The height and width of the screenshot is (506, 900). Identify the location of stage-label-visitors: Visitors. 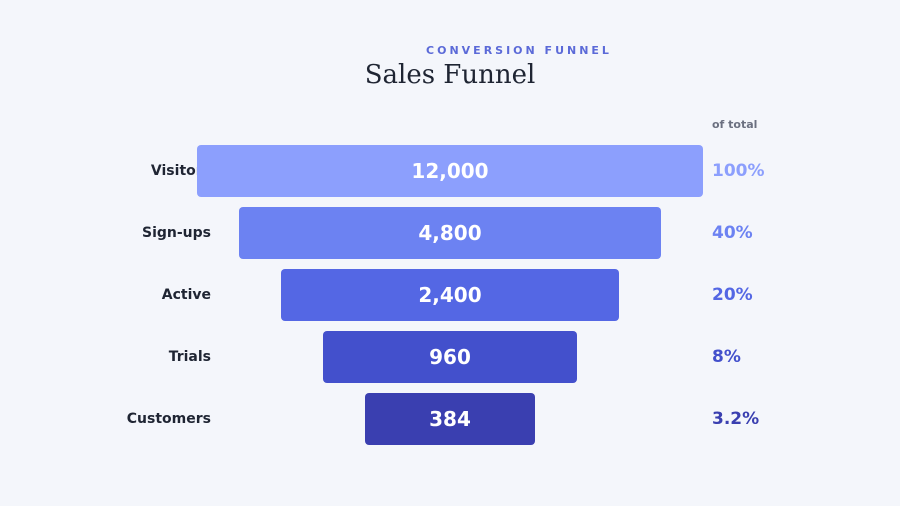
(180, 171).